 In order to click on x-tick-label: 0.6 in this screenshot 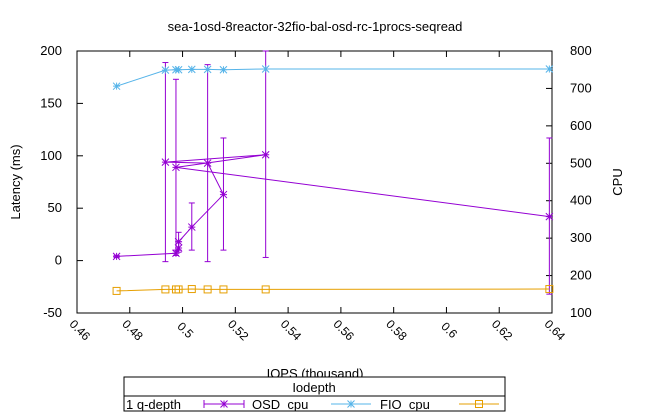, I will do `click(449, 330)`.